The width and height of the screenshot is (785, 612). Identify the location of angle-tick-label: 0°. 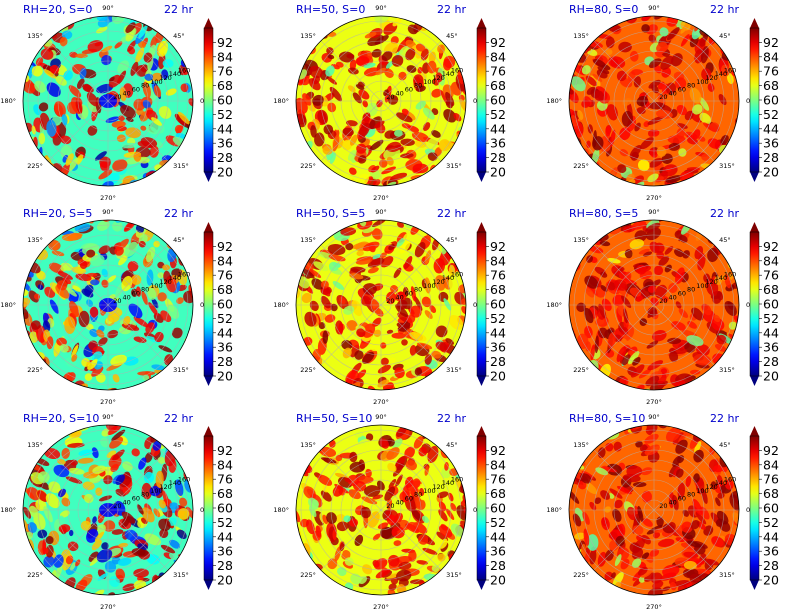
(749, 510).